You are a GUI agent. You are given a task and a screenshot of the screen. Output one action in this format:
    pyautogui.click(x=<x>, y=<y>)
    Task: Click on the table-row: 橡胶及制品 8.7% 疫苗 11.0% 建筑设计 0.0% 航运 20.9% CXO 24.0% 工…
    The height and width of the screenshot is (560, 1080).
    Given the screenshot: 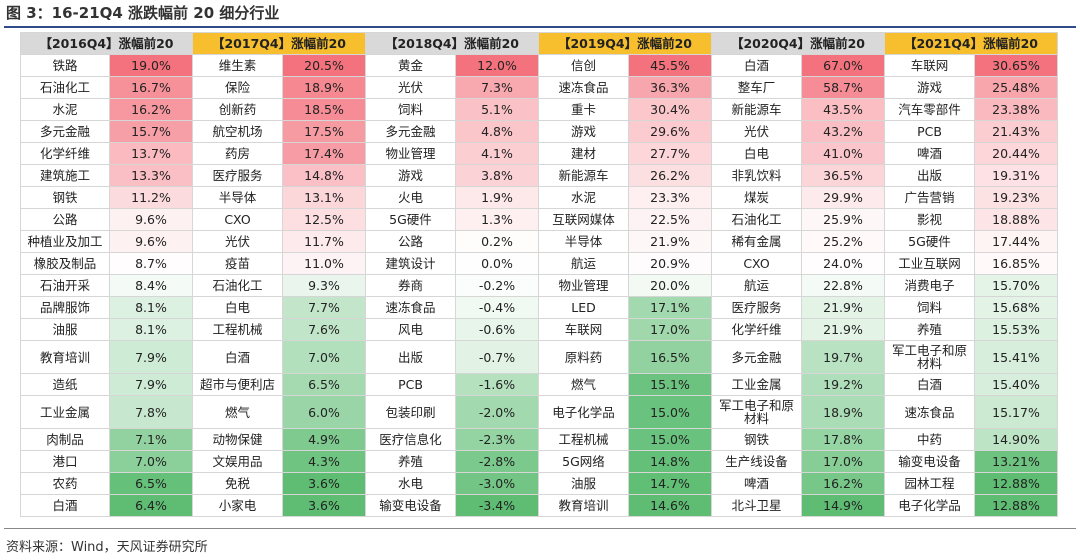 What is the action you would take?
    pyautogui.click(x=540, y=264)
    